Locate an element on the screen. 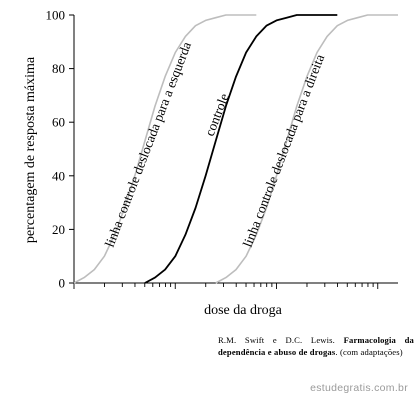 The image size is (418, 400). y-axis-title: percentagem de resposta máxima is located at coordinates (30, 149).